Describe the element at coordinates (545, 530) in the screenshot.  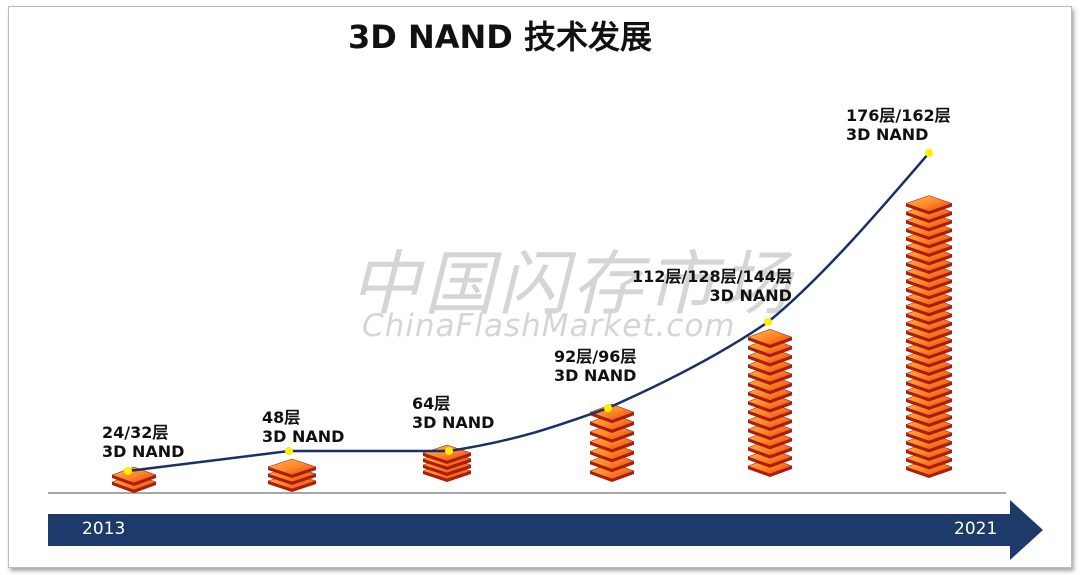
I see `timeline-arrow` at that location.